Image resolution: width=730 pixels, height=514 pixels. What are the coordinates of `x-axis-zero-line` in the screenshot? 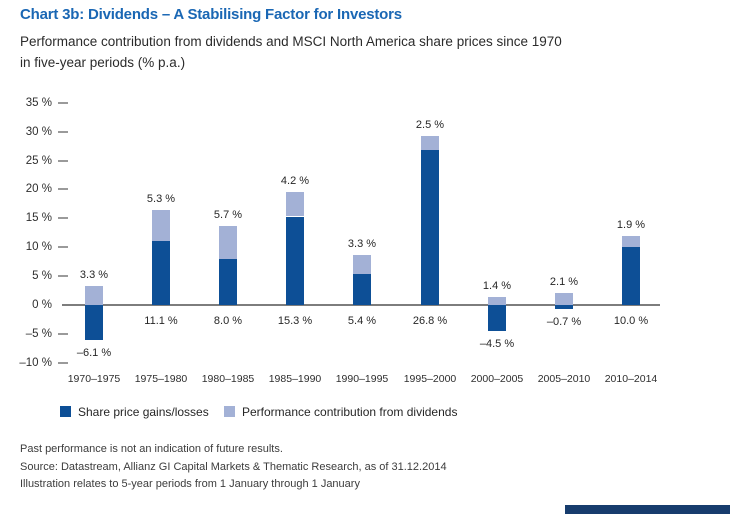 It's located at (361, 305).